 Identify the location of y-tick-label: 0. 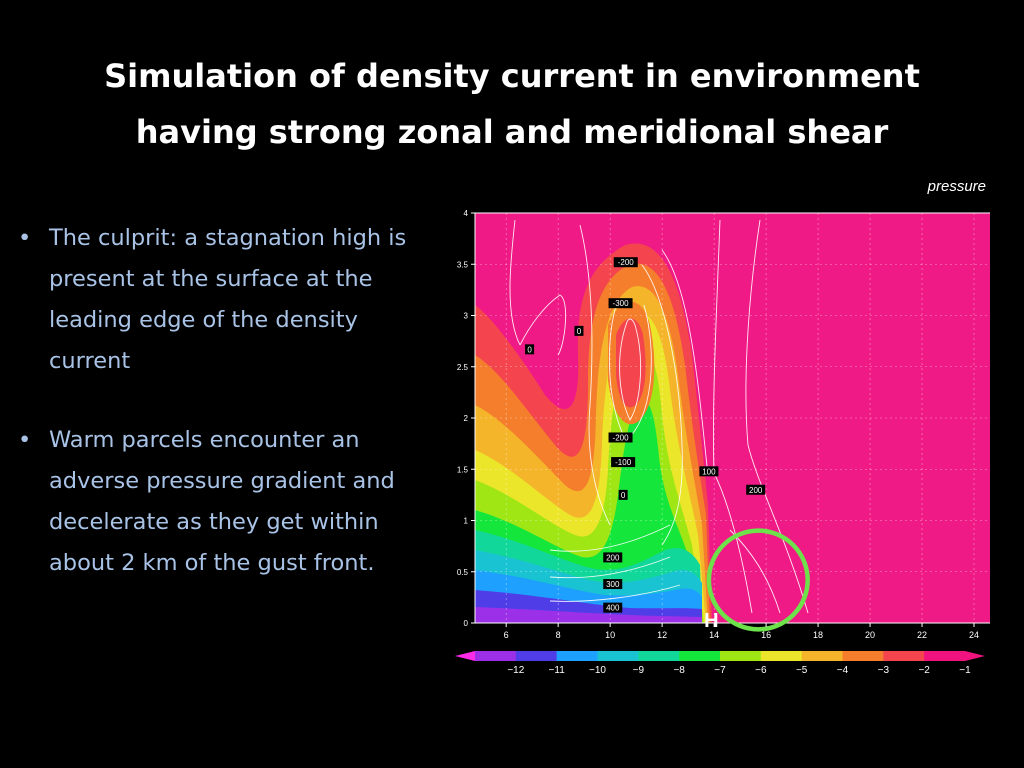
(466, 623).